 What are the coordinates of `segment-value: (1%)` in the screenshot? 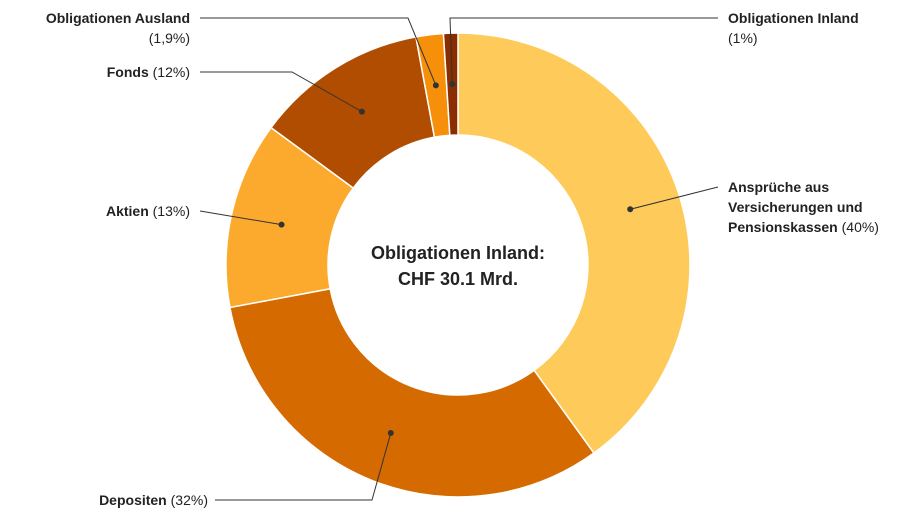 It's located at (743, 38).